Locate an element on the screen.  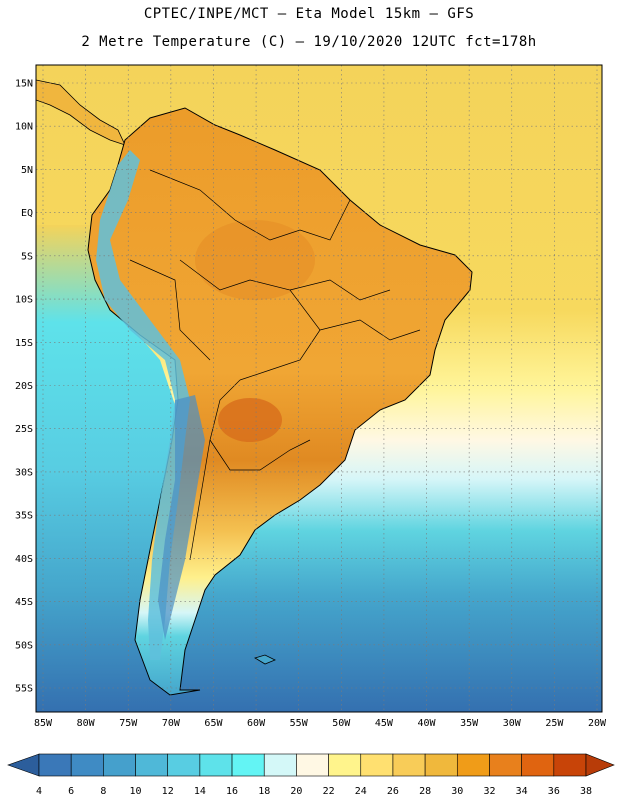
legend-tick: 36 is located at coordinates (554, 791).